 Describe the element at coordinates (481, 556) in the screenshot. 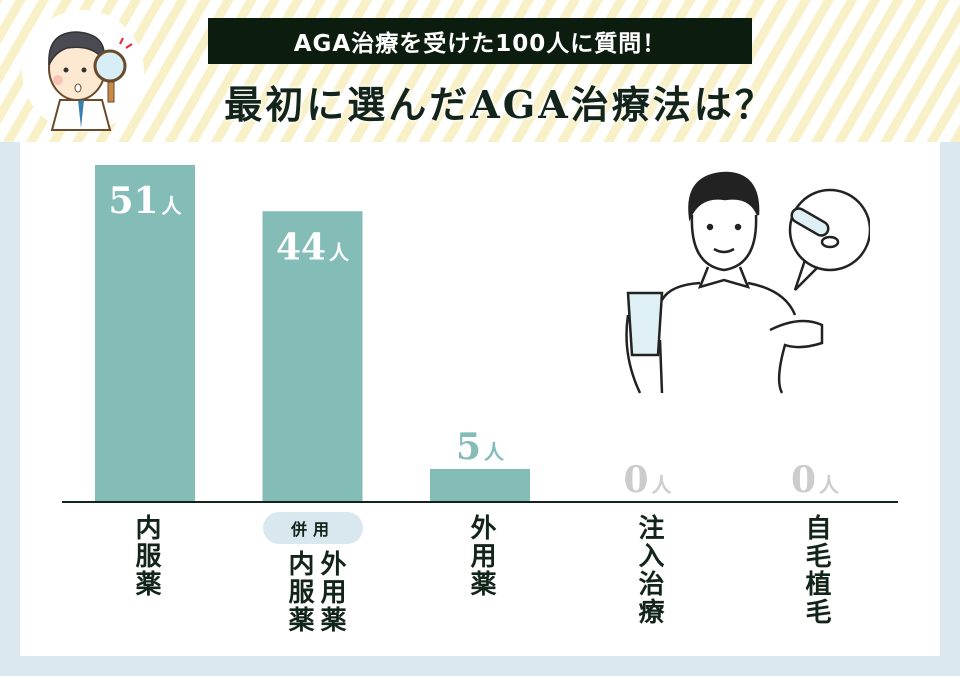

I see `category-label: 外用薬` at that location.